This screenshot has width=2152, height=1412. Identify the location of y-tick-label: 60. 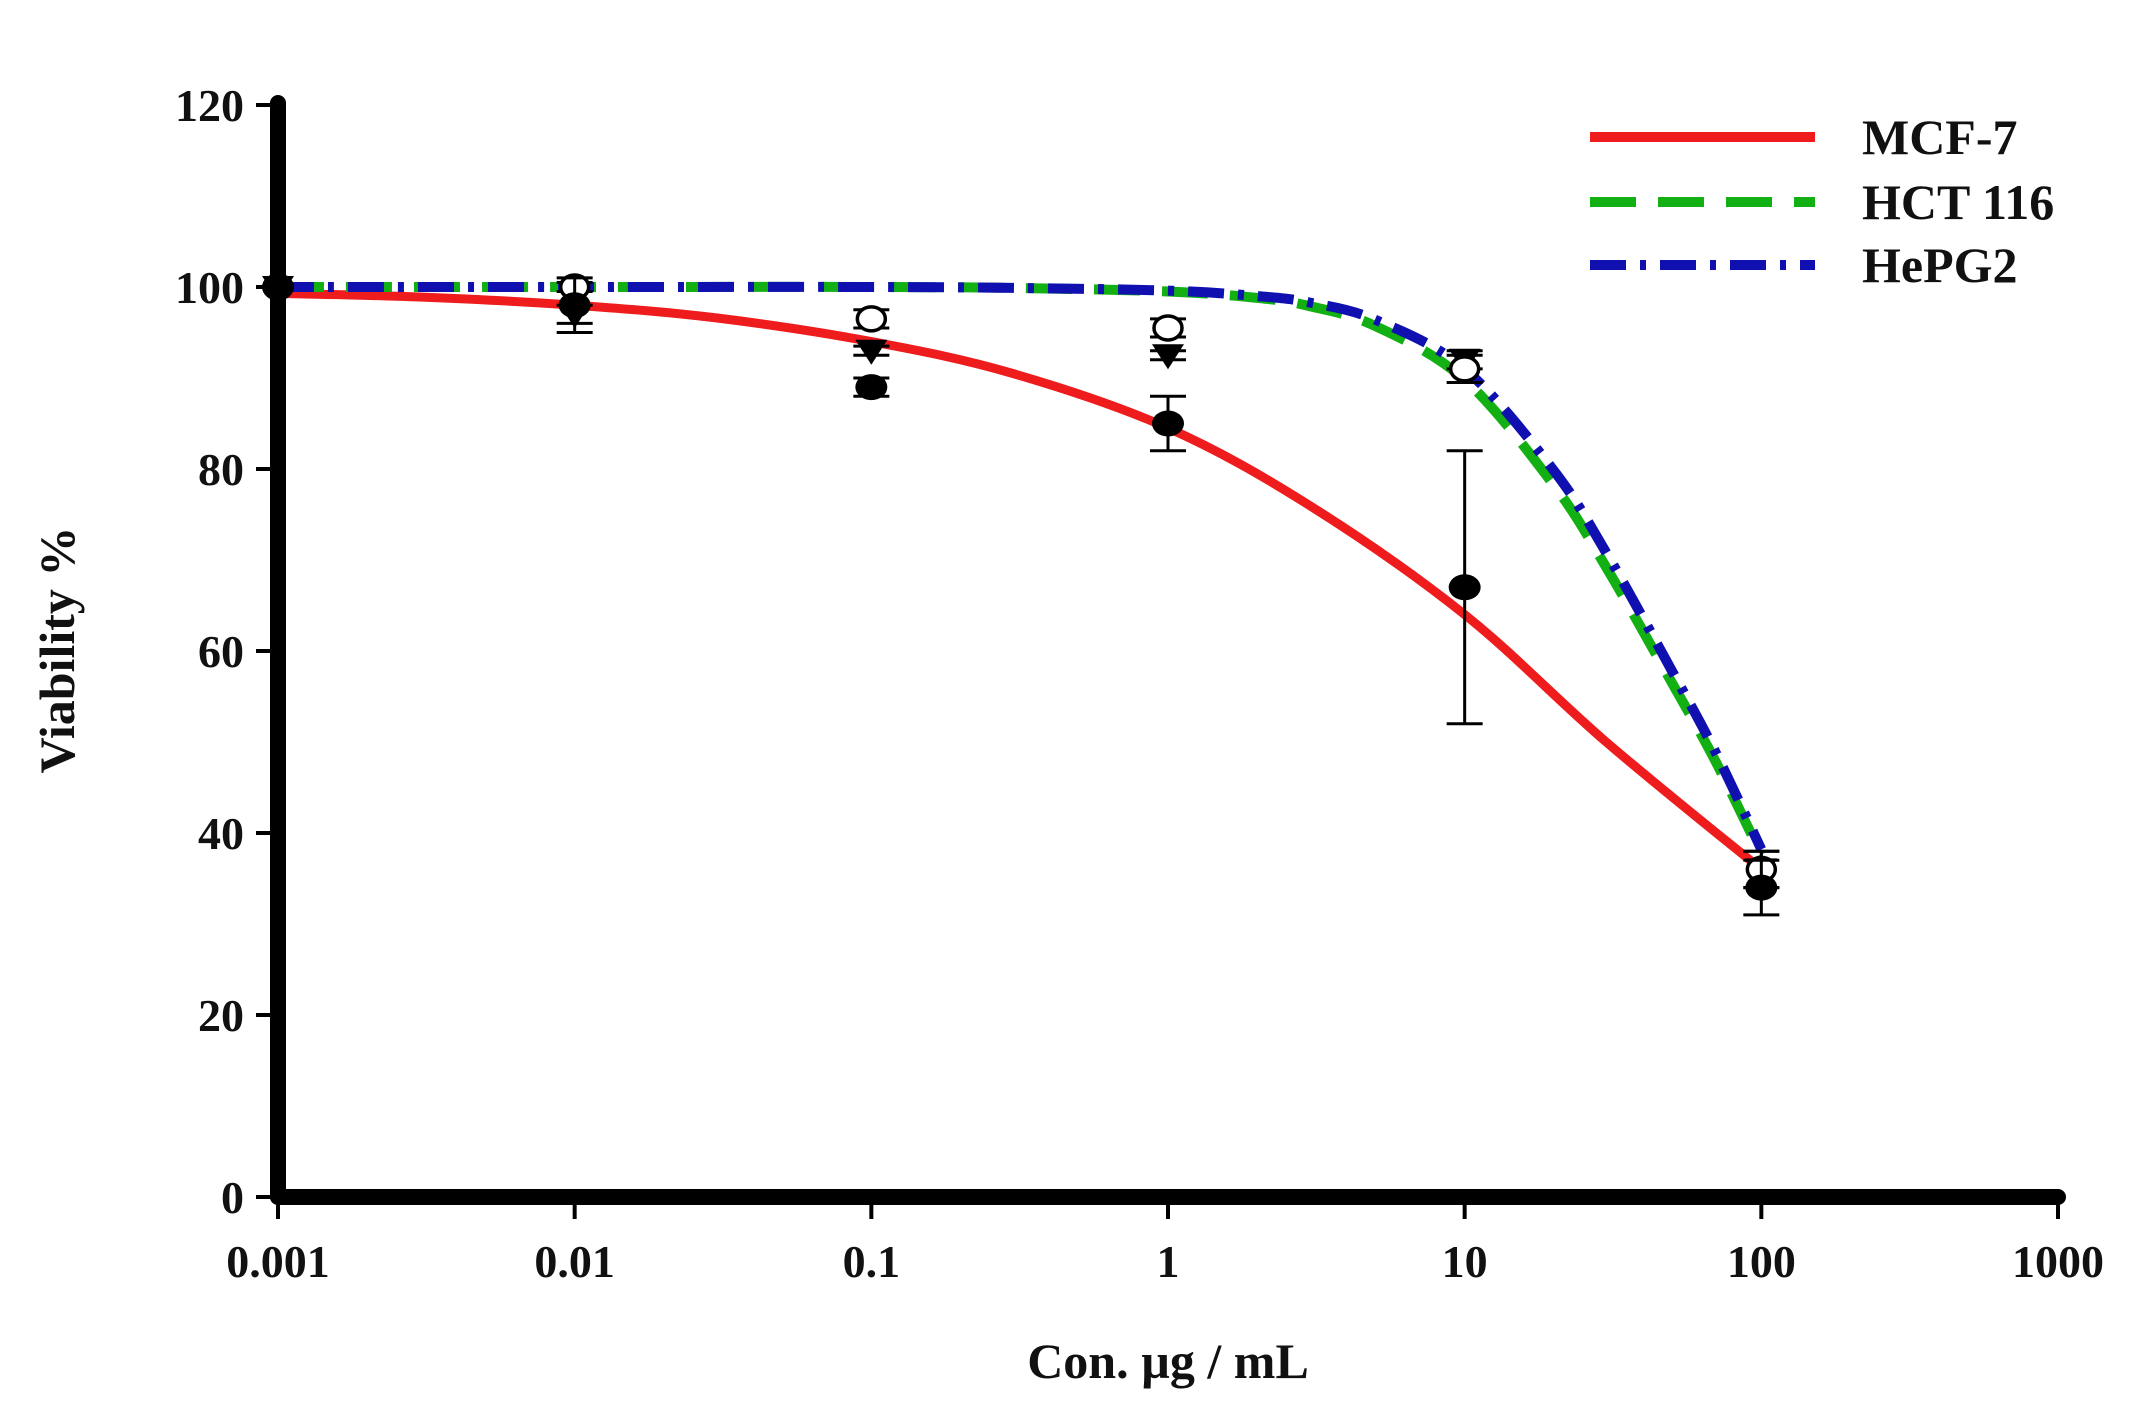
(221, 651).